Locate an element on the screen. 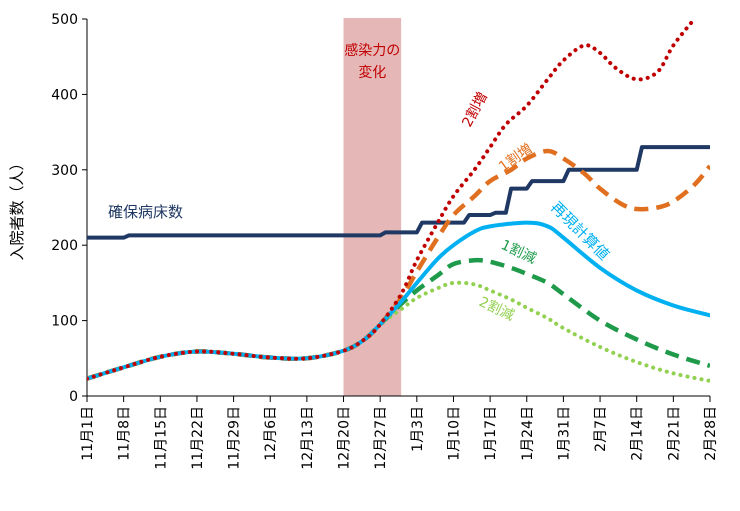 The height and width of the screenshot is (511, 740). x-tick-label: 2月21日 is located at coordinates (674, 433).